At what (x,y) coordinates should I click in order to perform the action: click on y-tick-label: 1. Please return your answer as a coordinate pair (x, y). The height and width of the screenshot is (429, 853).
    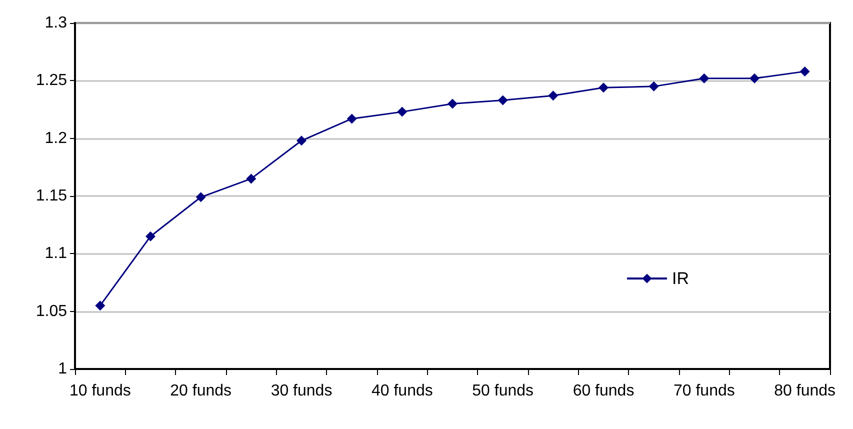
    Looking at the image, I should click on (63, 369).